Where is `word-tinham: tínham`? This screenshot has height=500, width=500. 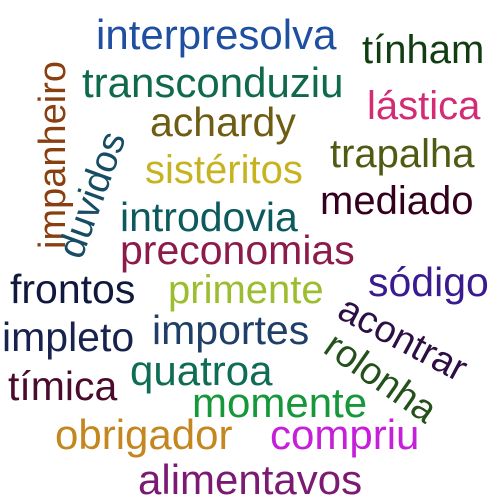 word-tinham: tínham is located at coordinates (423, 50).